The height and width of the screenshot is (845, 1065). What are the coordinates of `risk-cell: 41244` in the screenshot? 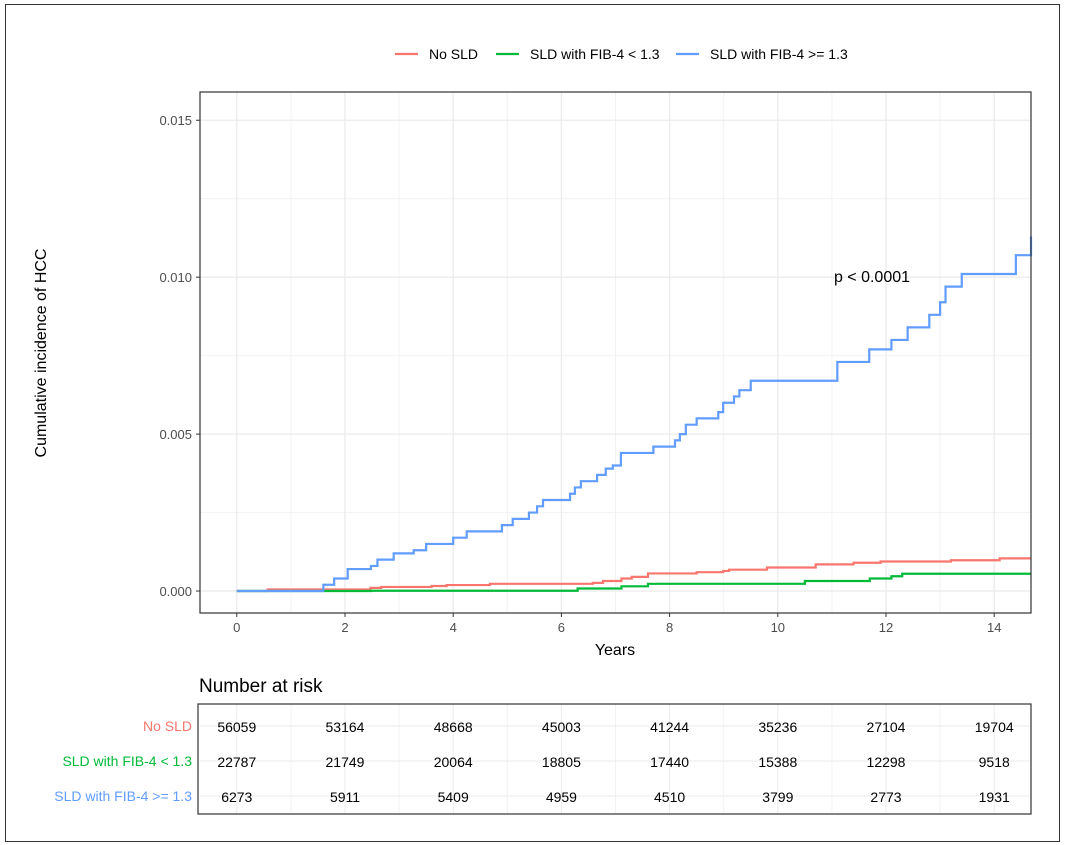 It's located at (669, 727).